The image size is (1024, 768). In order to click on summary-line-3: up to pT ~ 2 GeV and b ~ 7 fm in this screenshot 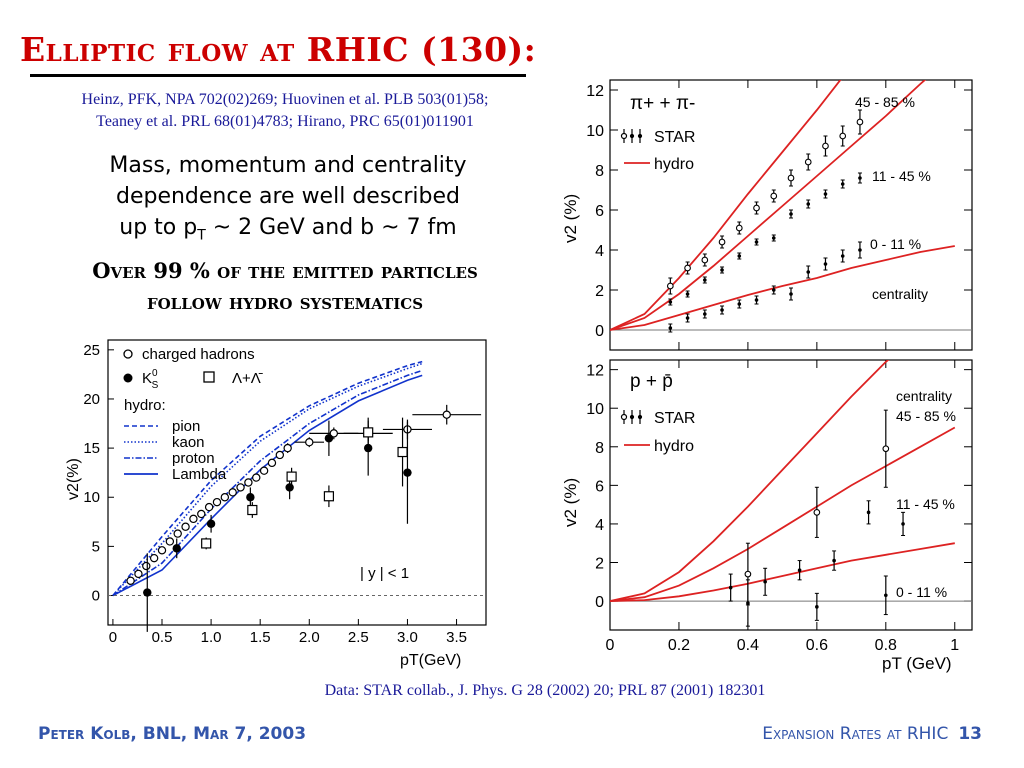, I will do `click(288, 231)`.